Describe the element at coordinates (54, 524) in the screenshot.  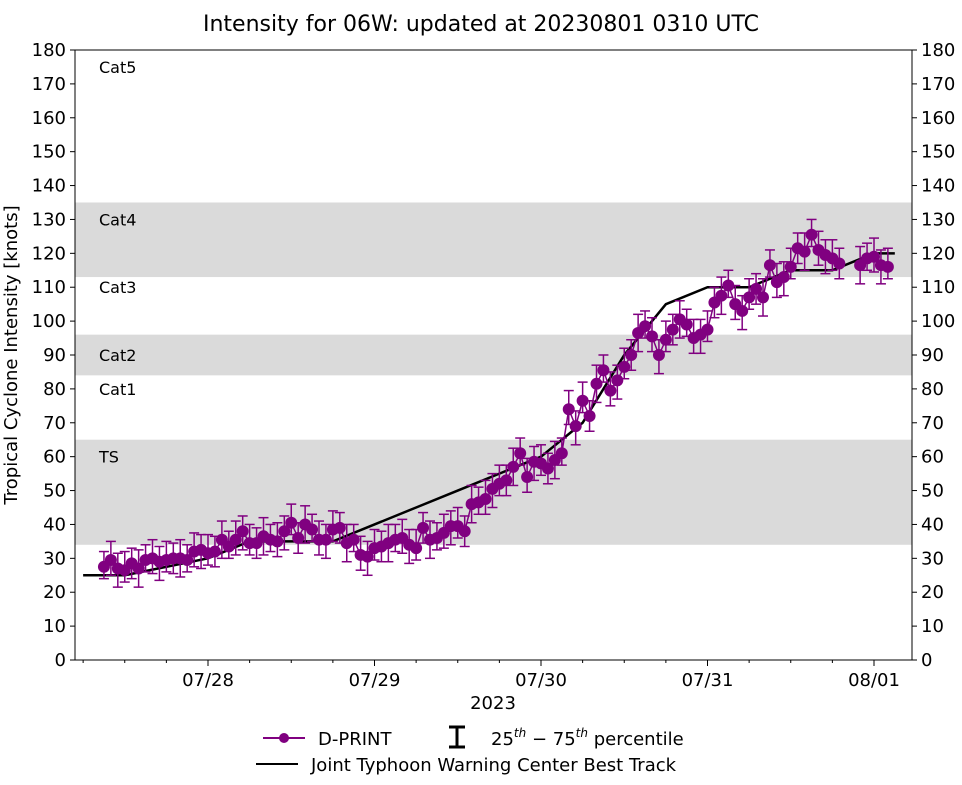
I see `y-tick-label-left: 40` at that location.